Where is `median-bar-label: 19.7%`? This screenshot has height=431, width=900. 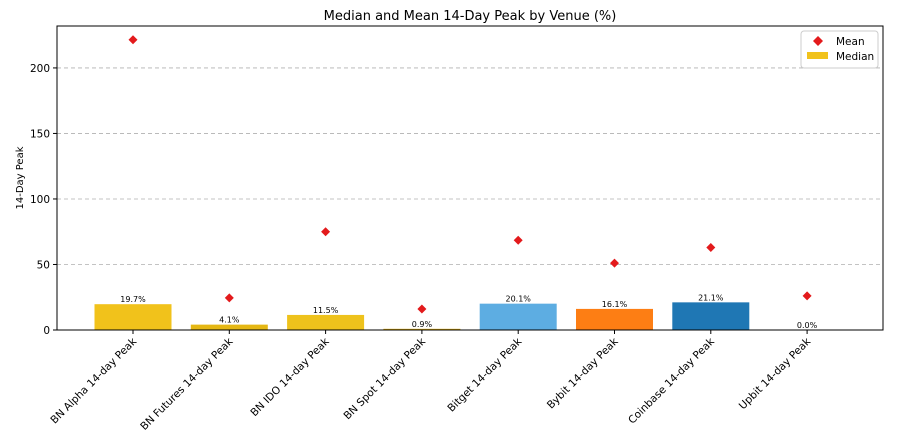
median-bar-label: 19.7% is located at coordinates (133, 299).